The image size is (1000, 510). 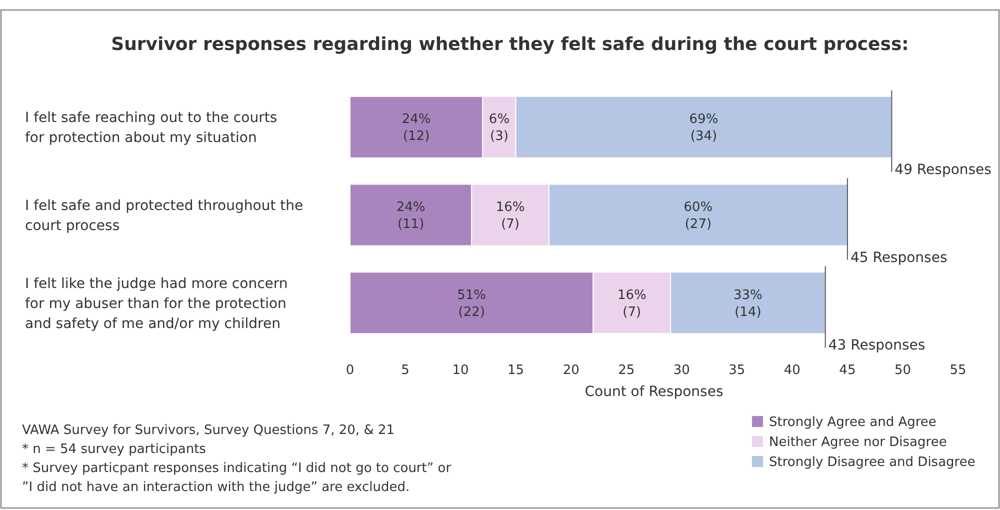 I want to click on chart-title: Survivor responses regarding whether they felt safe during the court process:, so click(x=510, y=44).